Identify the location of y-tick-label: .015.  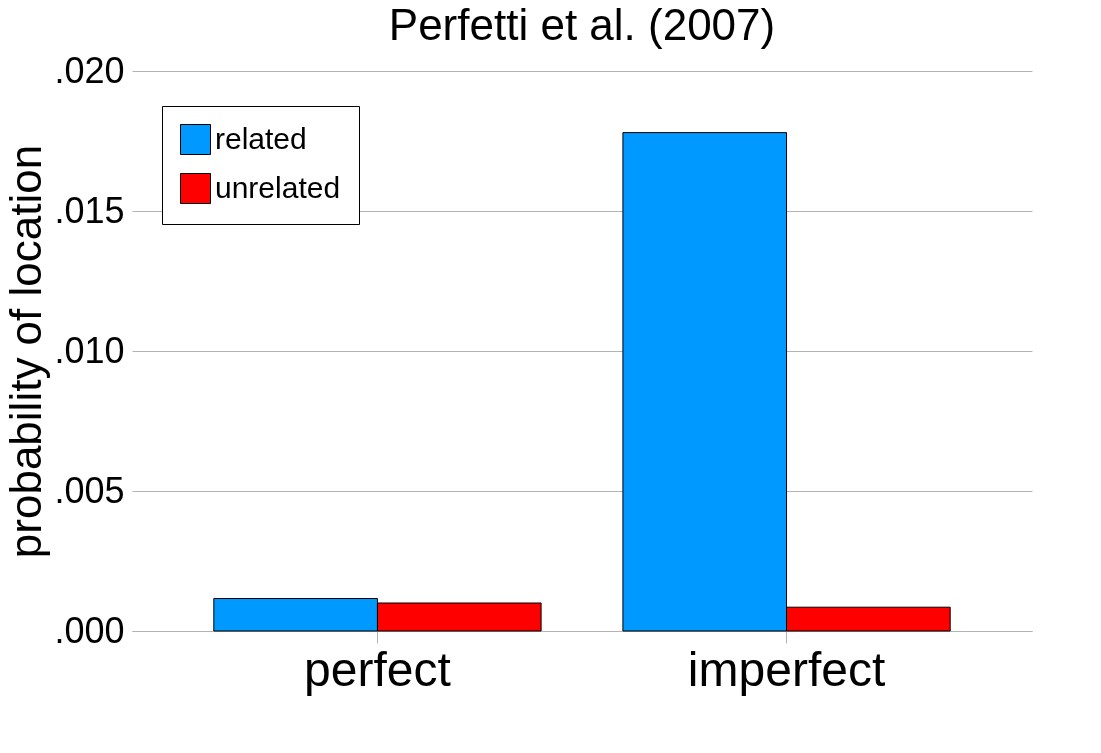
(89, 210).